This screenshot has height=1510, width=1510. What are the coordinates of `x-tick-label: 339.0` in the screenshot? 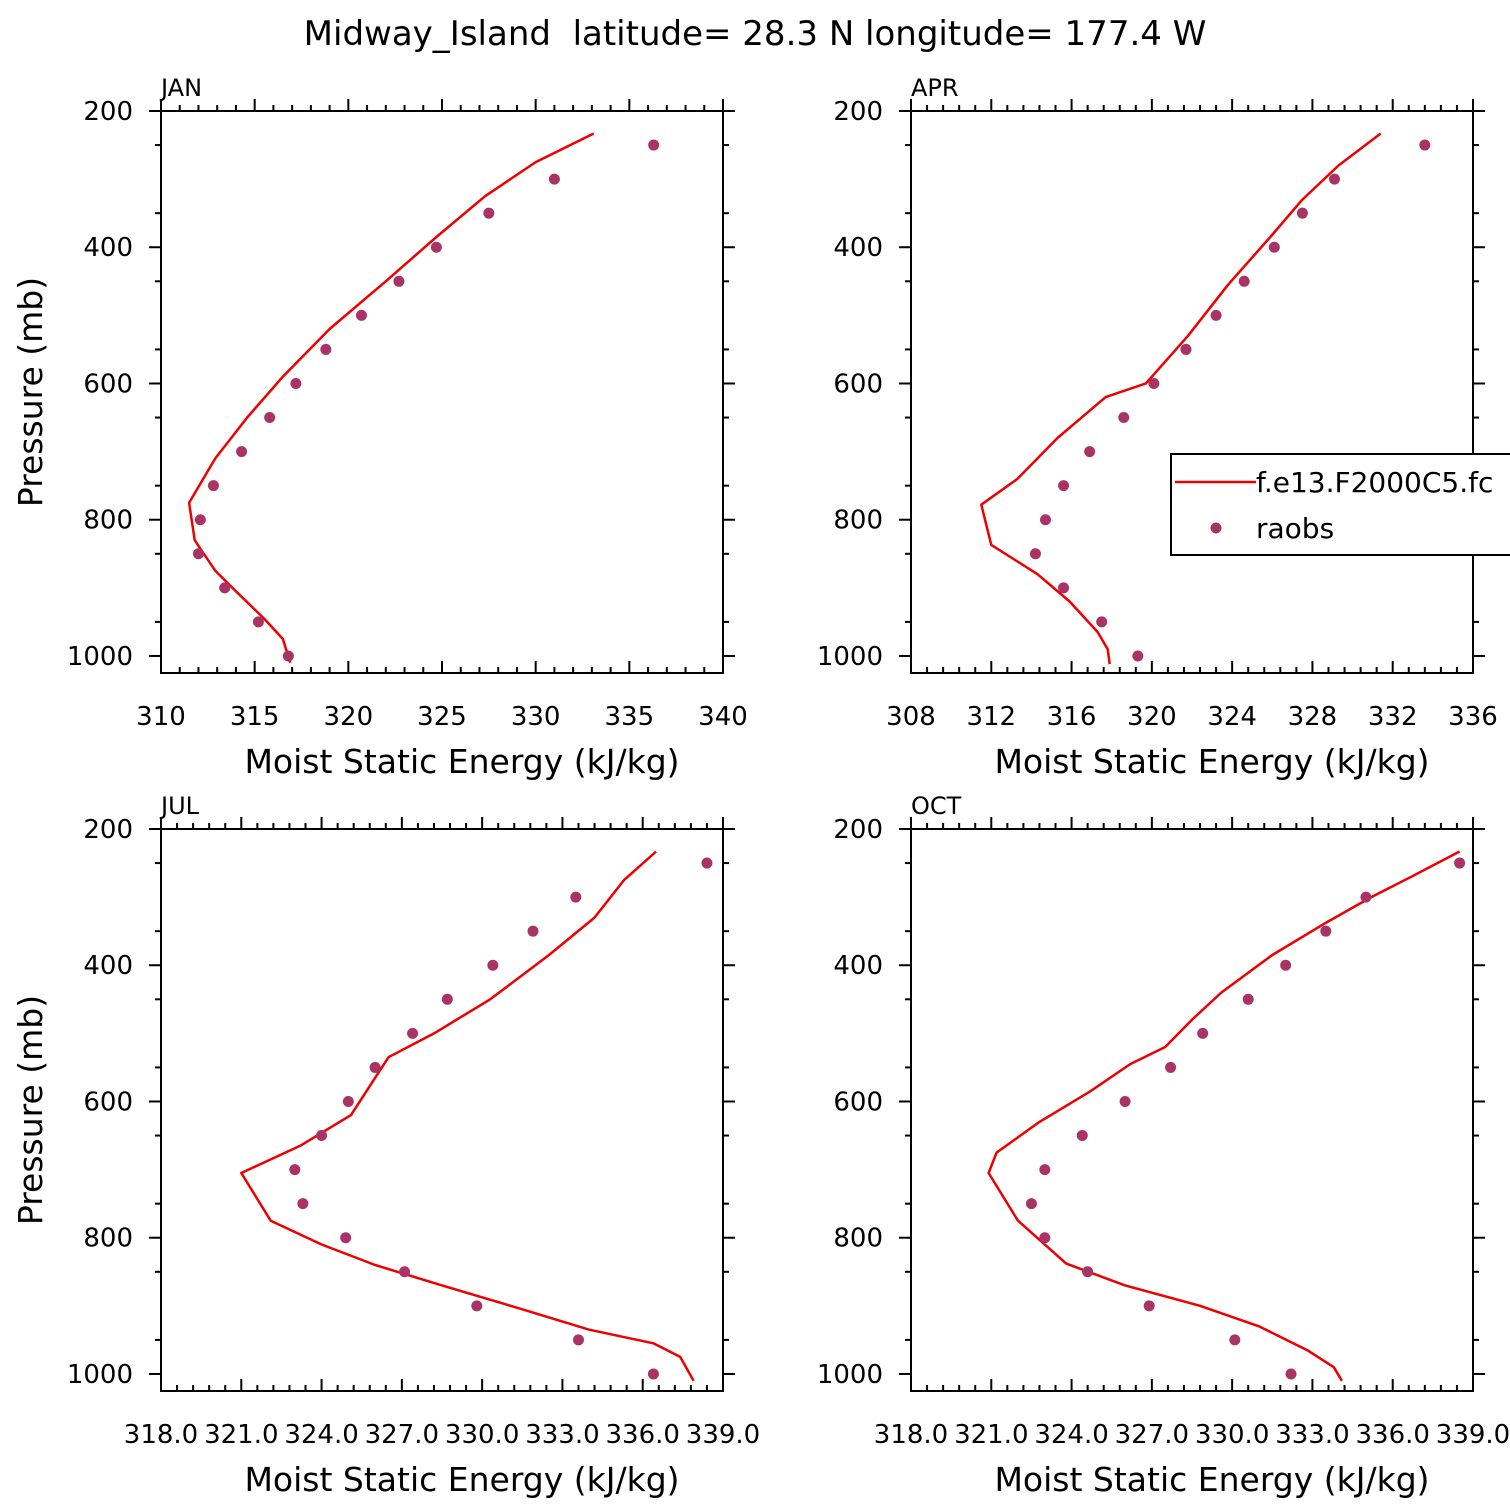 It's located at (1473, 1435).